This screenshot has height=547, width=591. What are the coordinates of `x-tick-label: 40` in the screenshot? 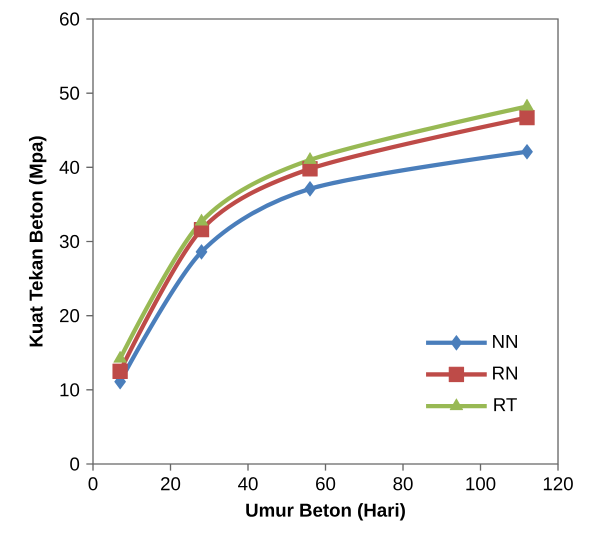 It's located at (248, 483).